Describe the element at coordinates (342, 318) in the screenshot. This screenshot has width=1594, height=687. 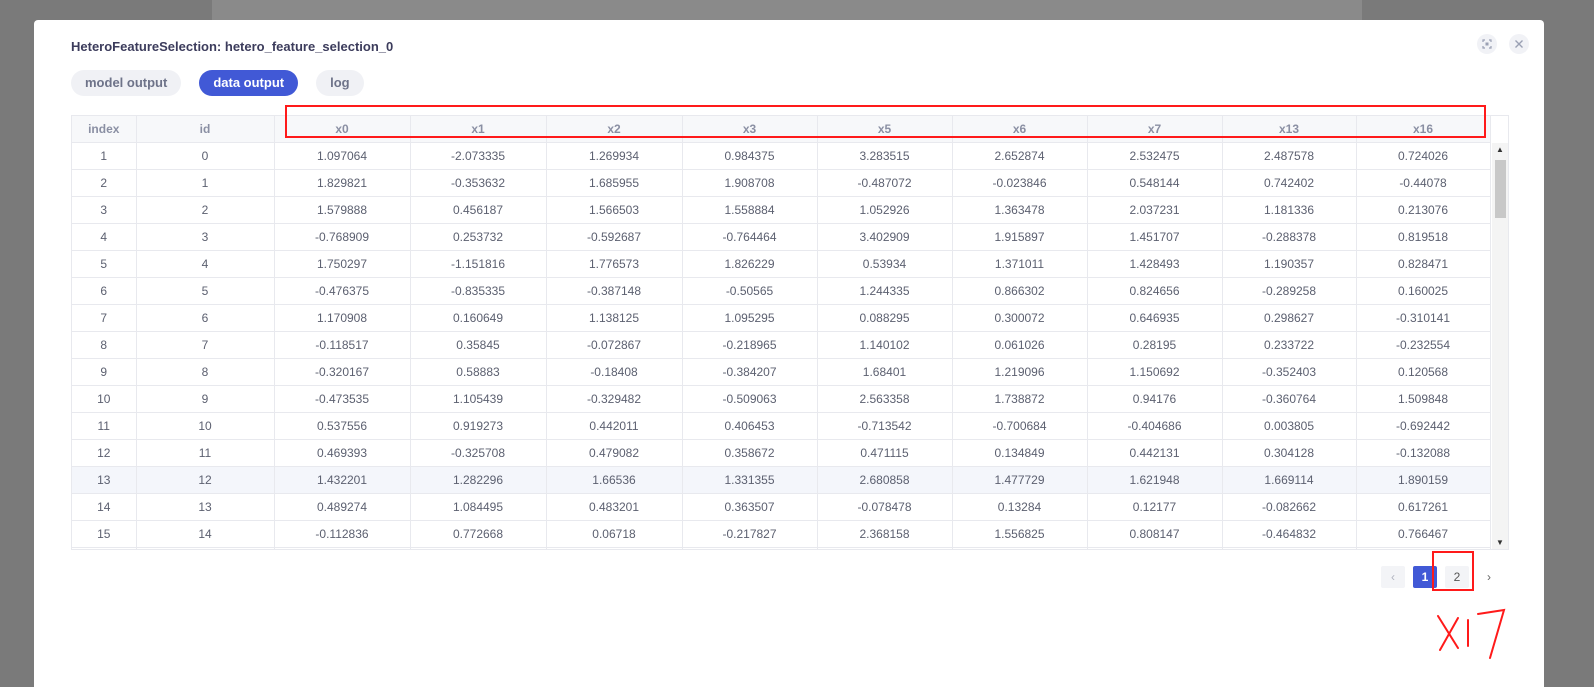
I see `table-cell-x0: 1.170908` at that location.